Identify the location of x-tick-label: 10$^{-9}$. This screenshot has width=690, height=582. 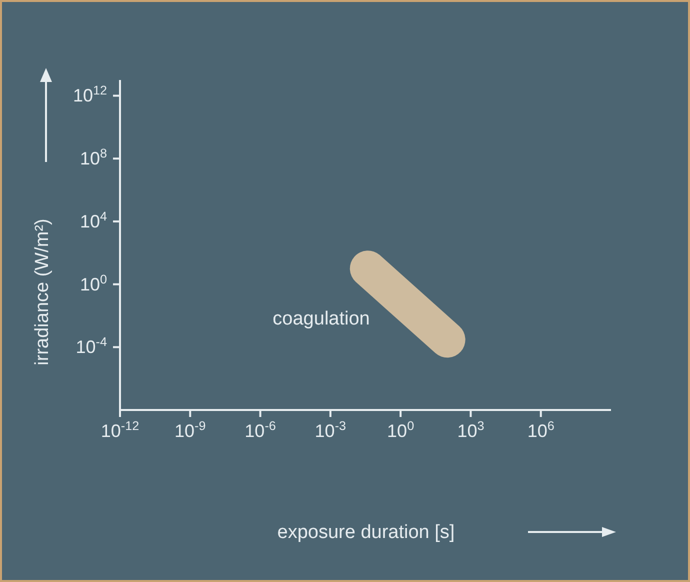
(190, 430).